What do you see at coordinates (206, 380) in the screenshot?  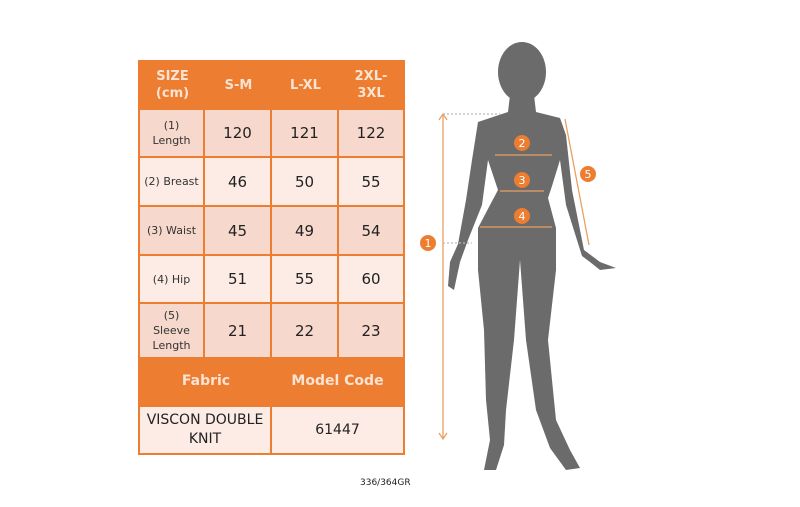 I see `fabric-header: Fabric` at bounding box center [206, 380].